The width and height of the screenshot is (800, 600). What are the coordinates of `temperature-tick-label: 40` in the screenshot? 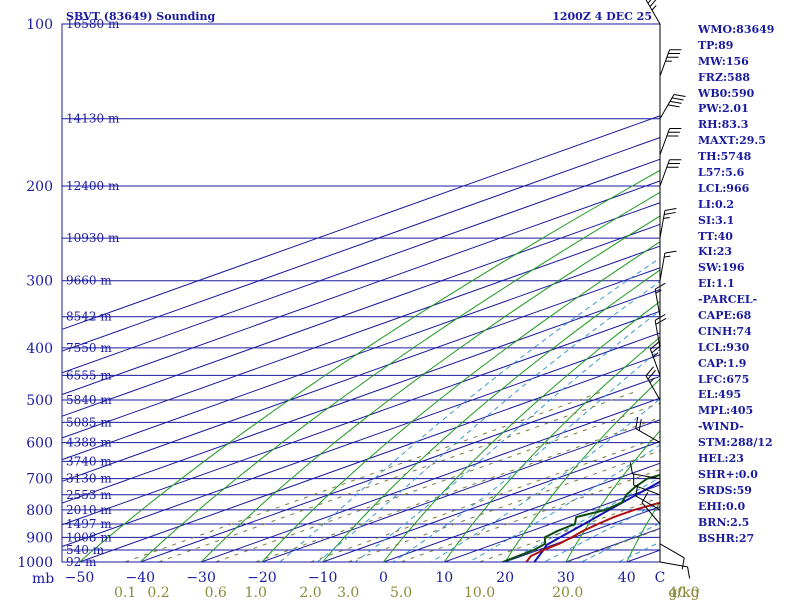 It's located at (627, 578).